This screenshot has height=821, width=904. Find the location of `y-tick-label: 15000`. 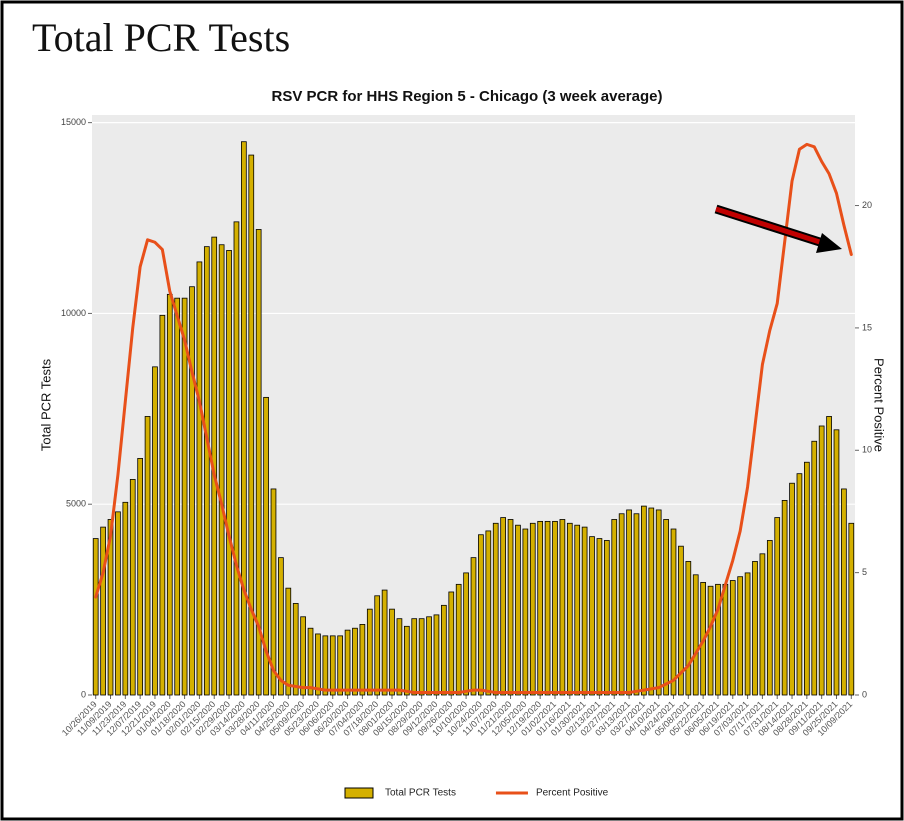

y-tick-label: 15000 is located at coordinates (73, 122).